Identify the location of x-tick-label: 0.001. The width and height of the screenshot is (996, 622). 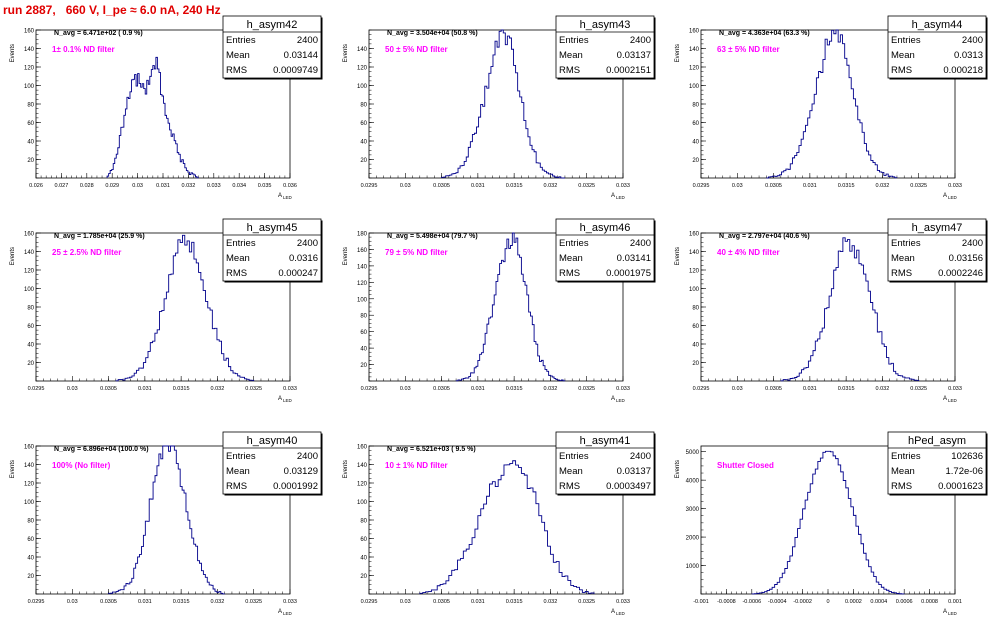
(955, 602).